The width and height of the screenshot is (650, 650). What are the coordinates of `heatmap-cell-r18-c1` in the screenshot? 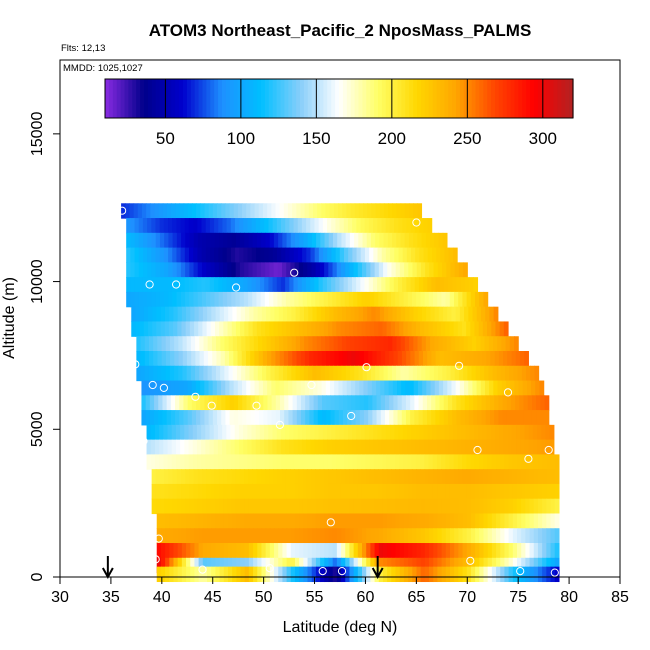 It's located at (158, 477).